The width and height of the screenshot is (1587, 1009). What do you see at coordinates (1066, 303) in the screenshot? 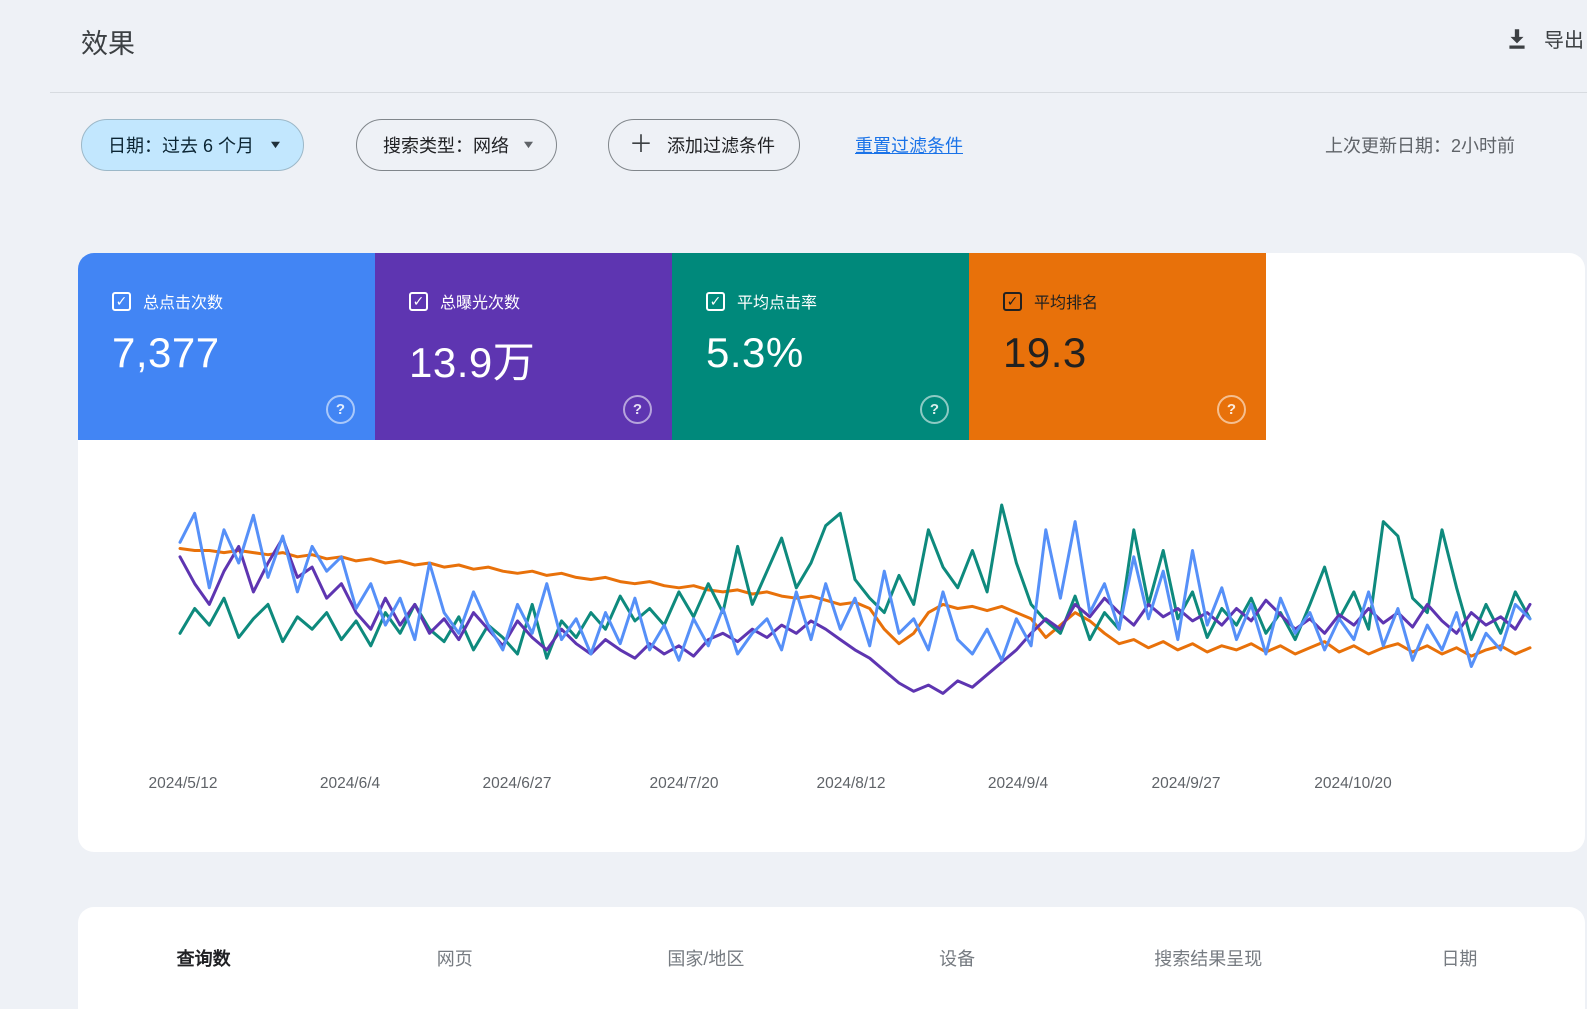
I see `metric-label: 平均排名` at bounding box center [1066, 303].